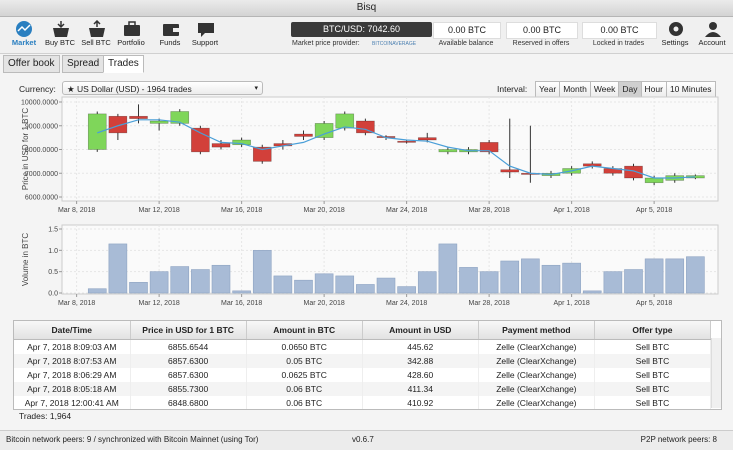 The height and width of the screenshot is (450, 733). I want to click on scrollbar, so click(716, 373).